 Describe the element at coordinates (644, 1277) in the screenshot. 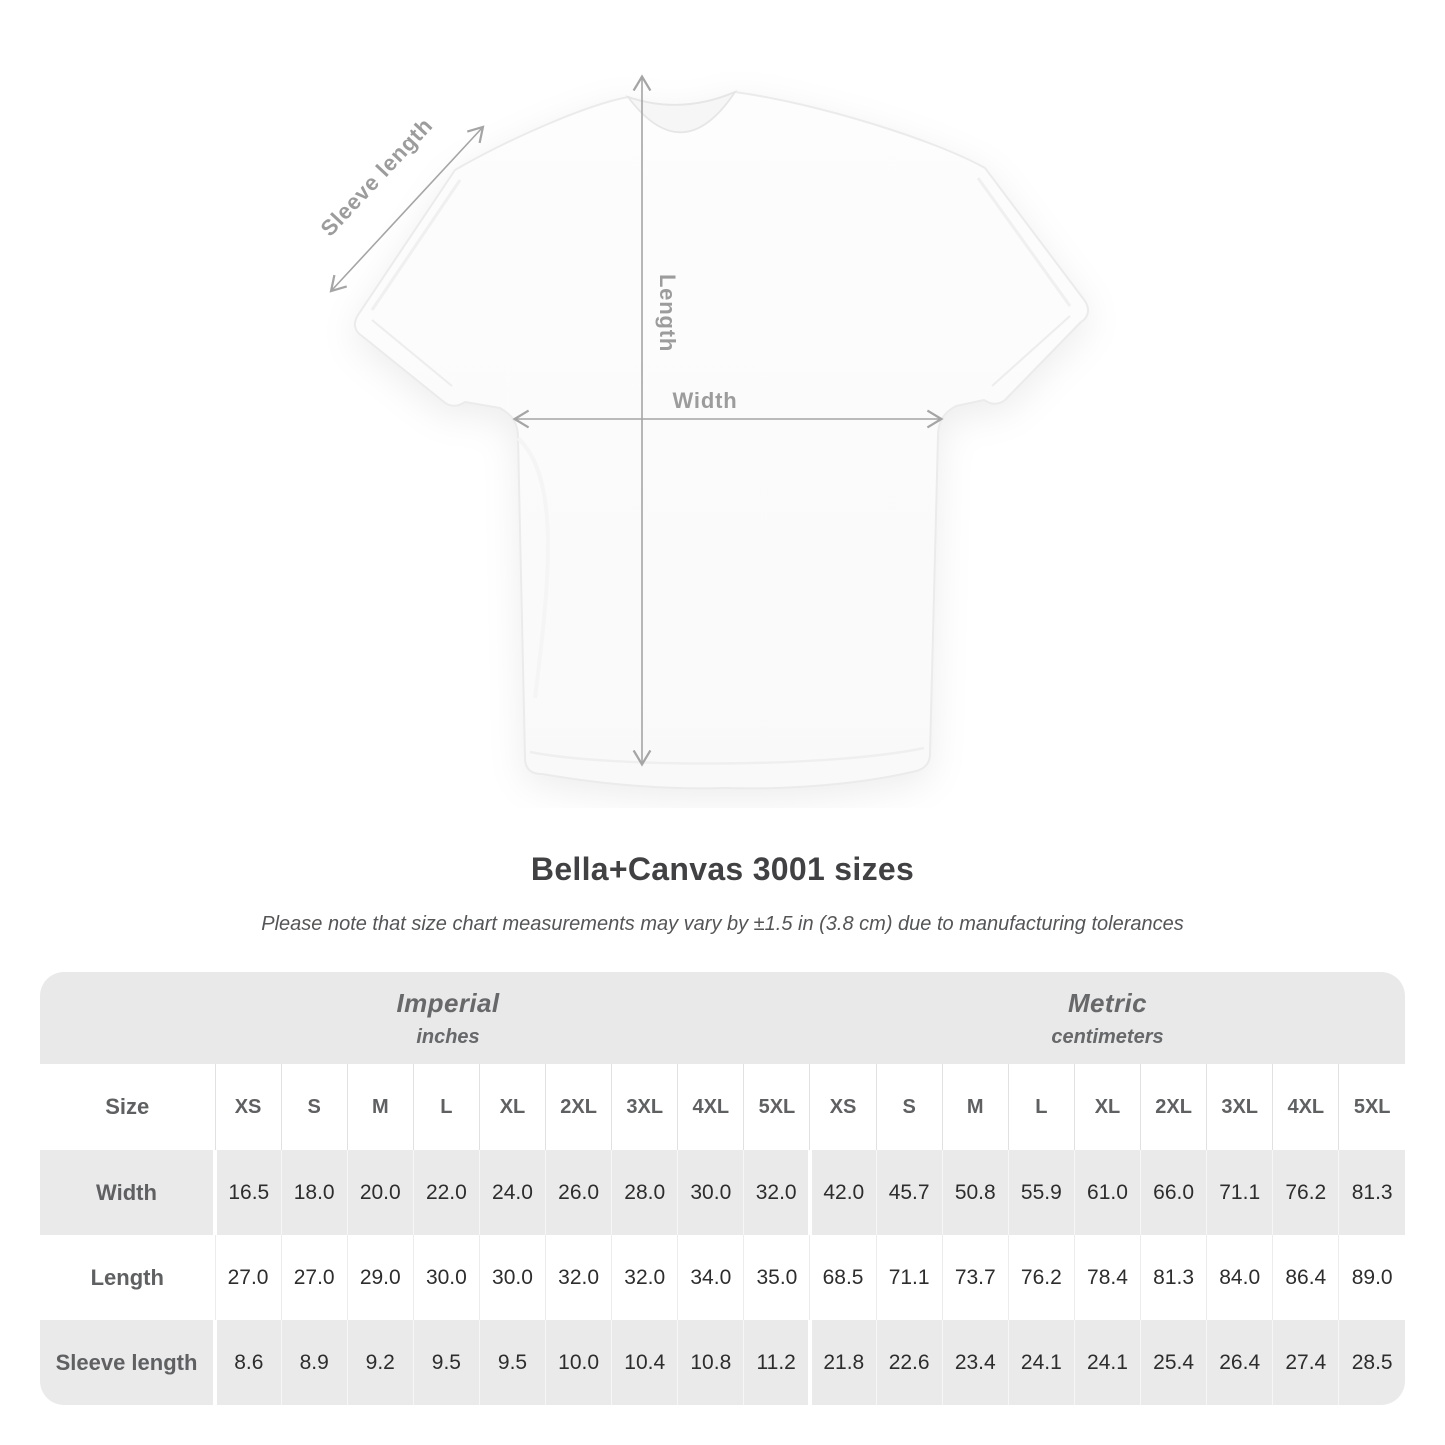

I see `value-length-imperial-3xl: 32.0` at that location.